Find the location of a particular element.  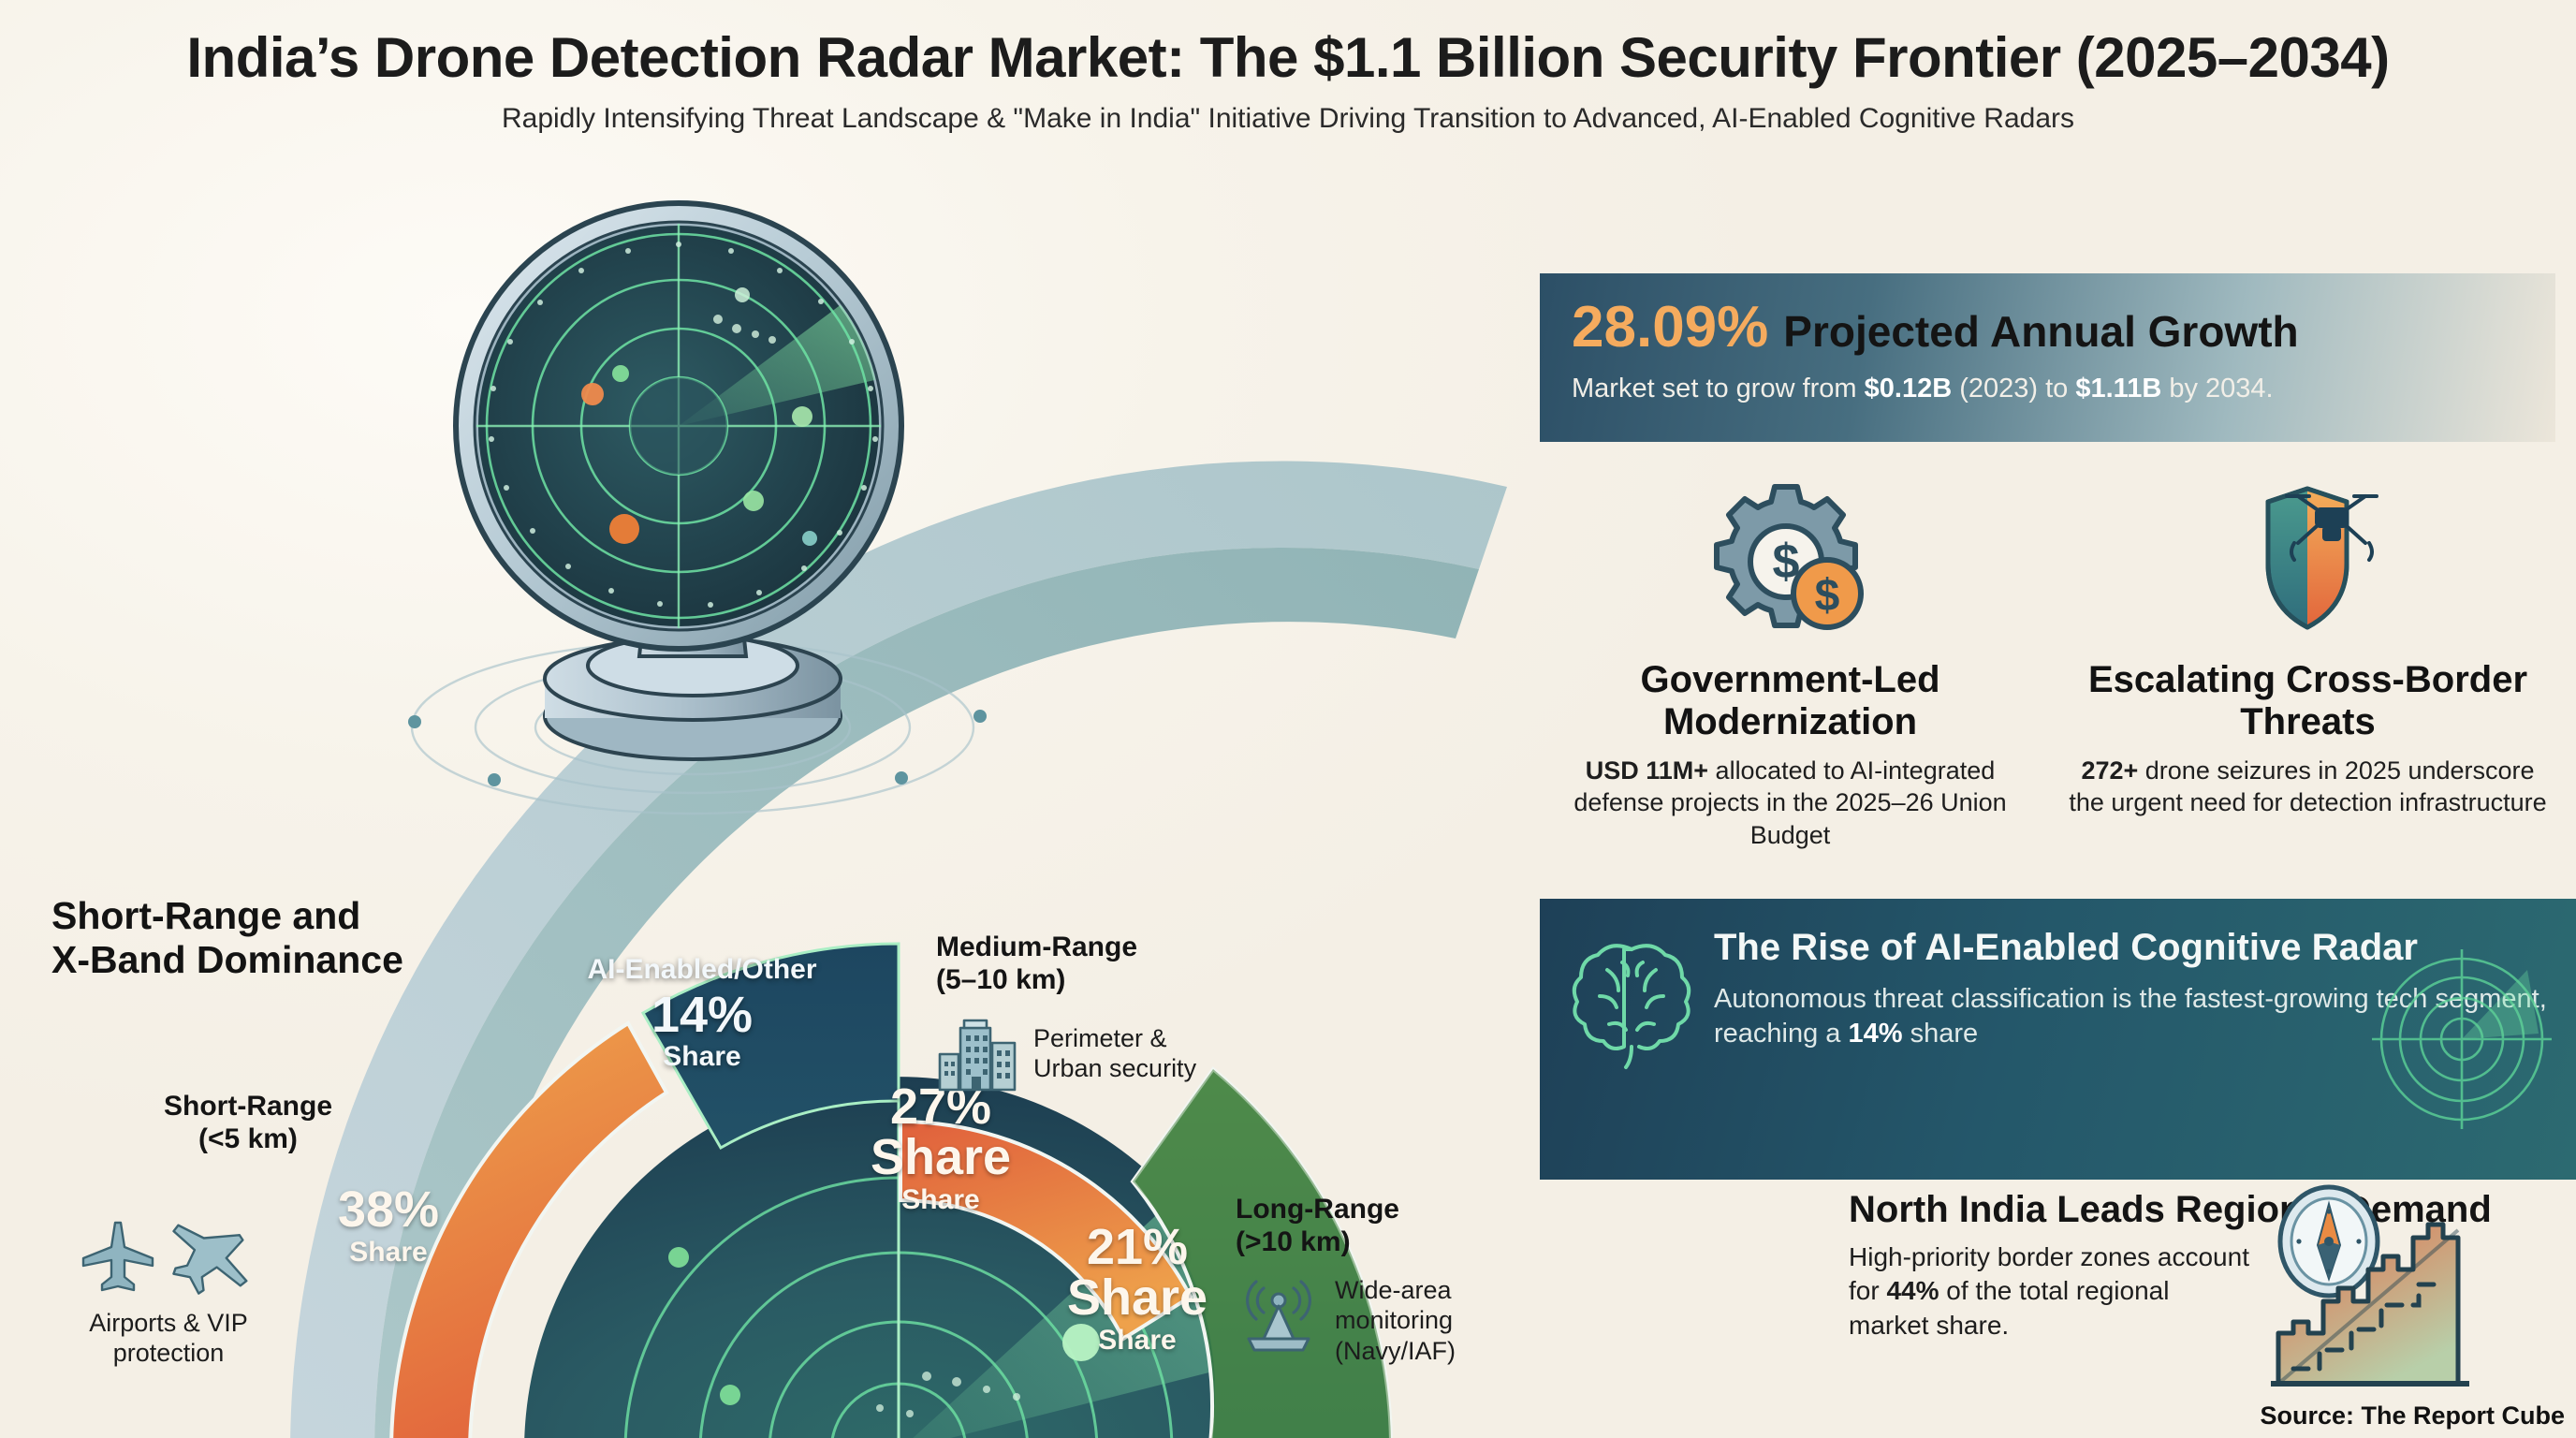

long-range-caption-2: monitoring is located at coordinates (1394, 1320).